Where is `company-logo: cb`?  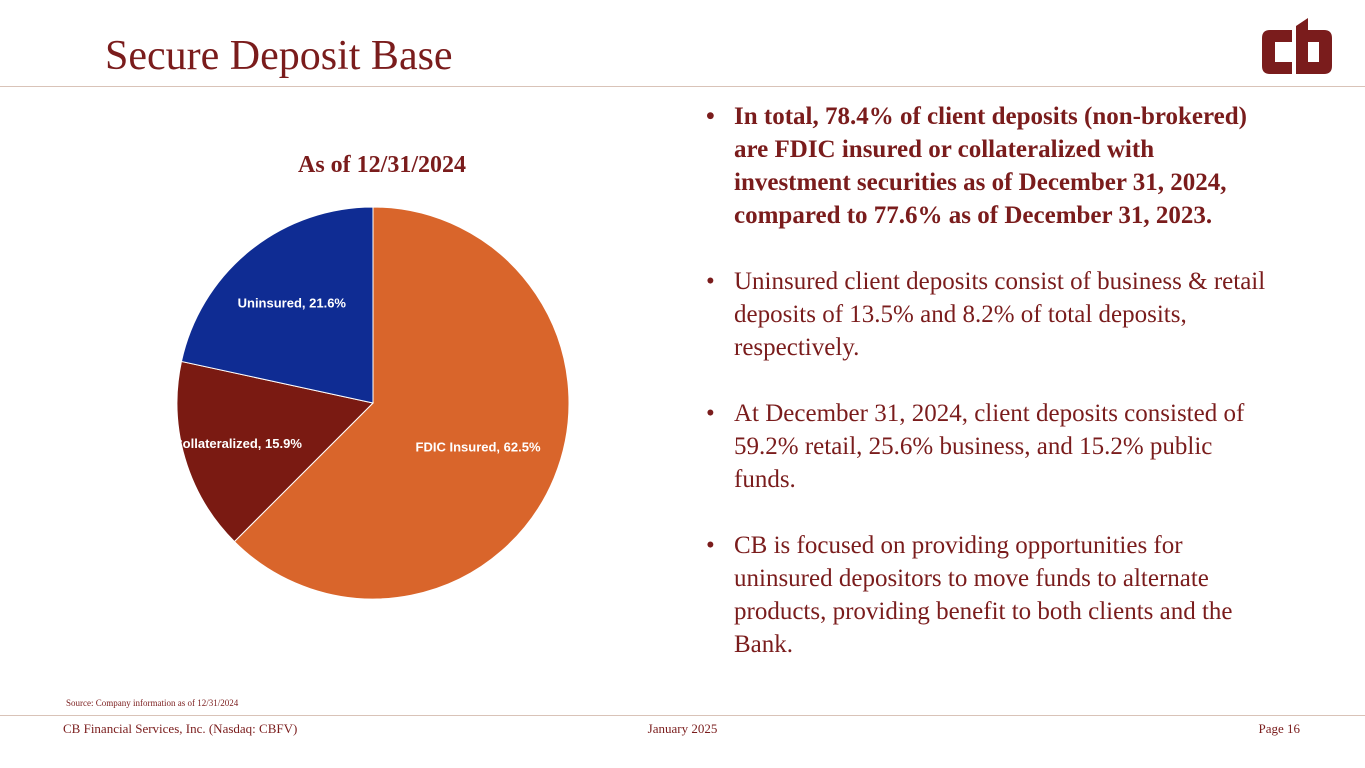
company-logo: cb is located at coordinates (1297, 46).